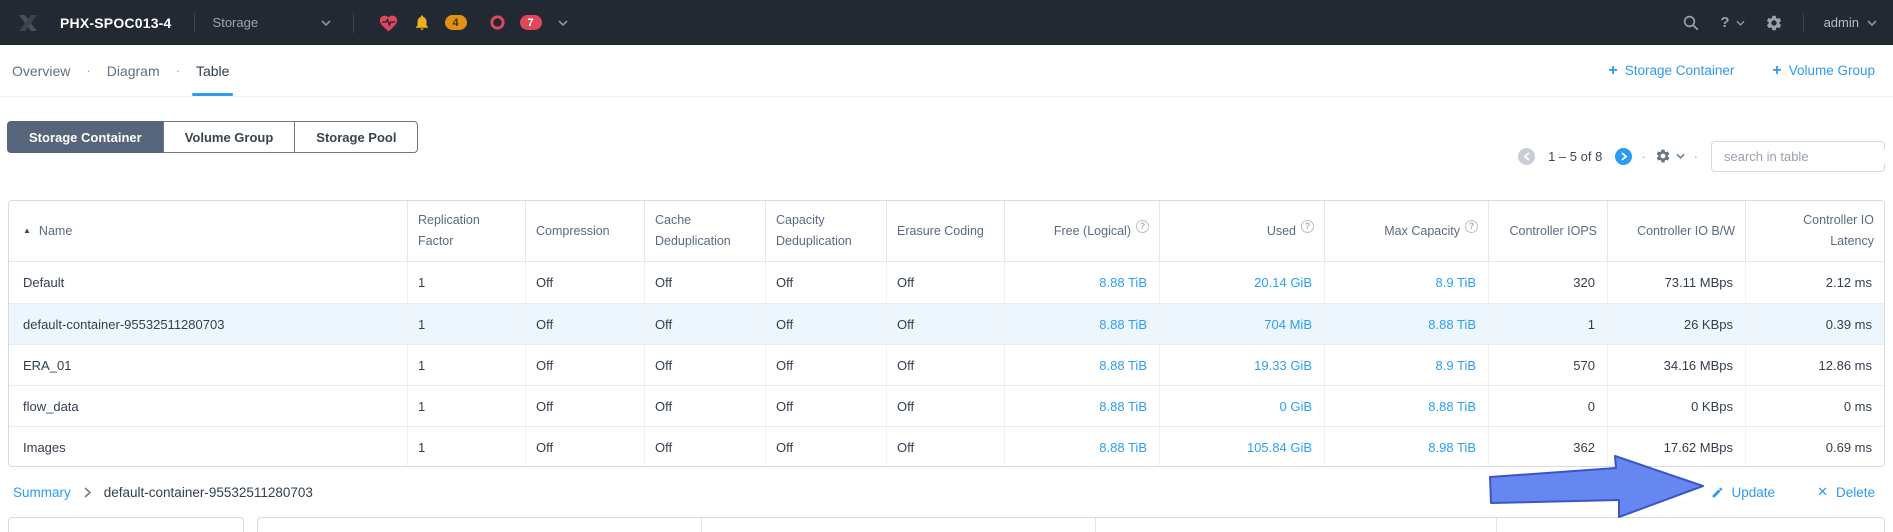  What do you see at coordinates (1846, 492) in the screenshot?
I see `delete-button: ✕ Delete` at bounding box center [1846, 492].